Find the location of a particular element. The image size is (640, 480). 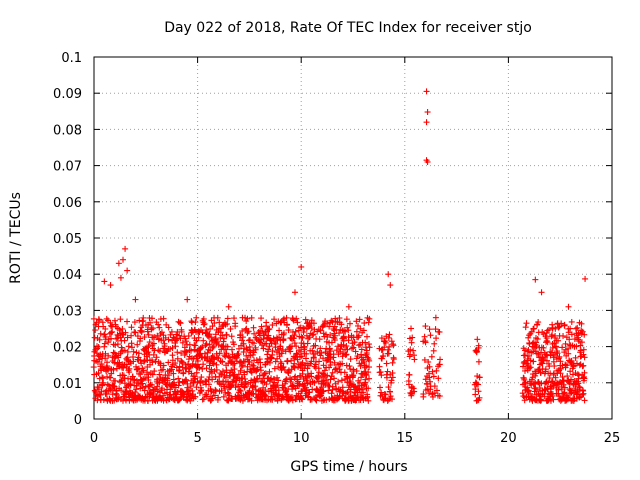

y-axis-label: ROTI / TECUs is located at coordinates (16, 238).